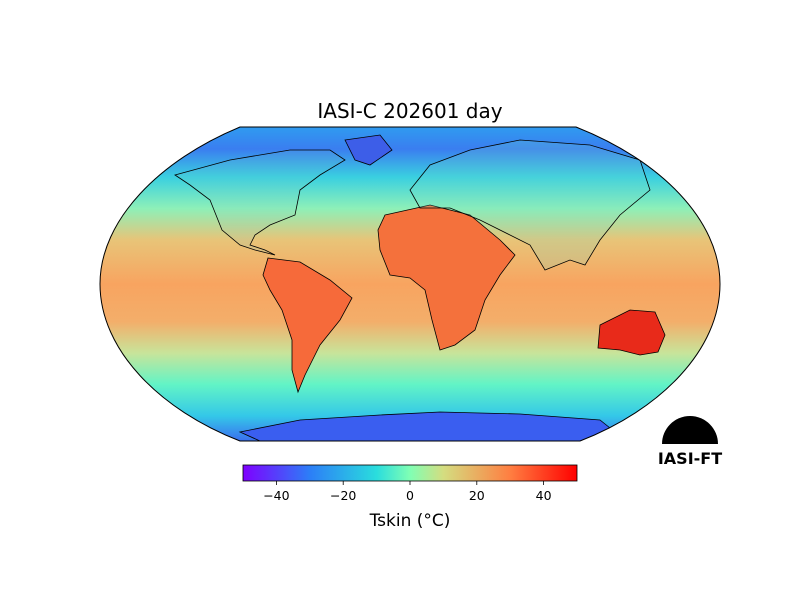 Image resolution: width=800 pixels, height=600 pixels. I want to click on title: IASI-C 202601 day, so click(409, 111).